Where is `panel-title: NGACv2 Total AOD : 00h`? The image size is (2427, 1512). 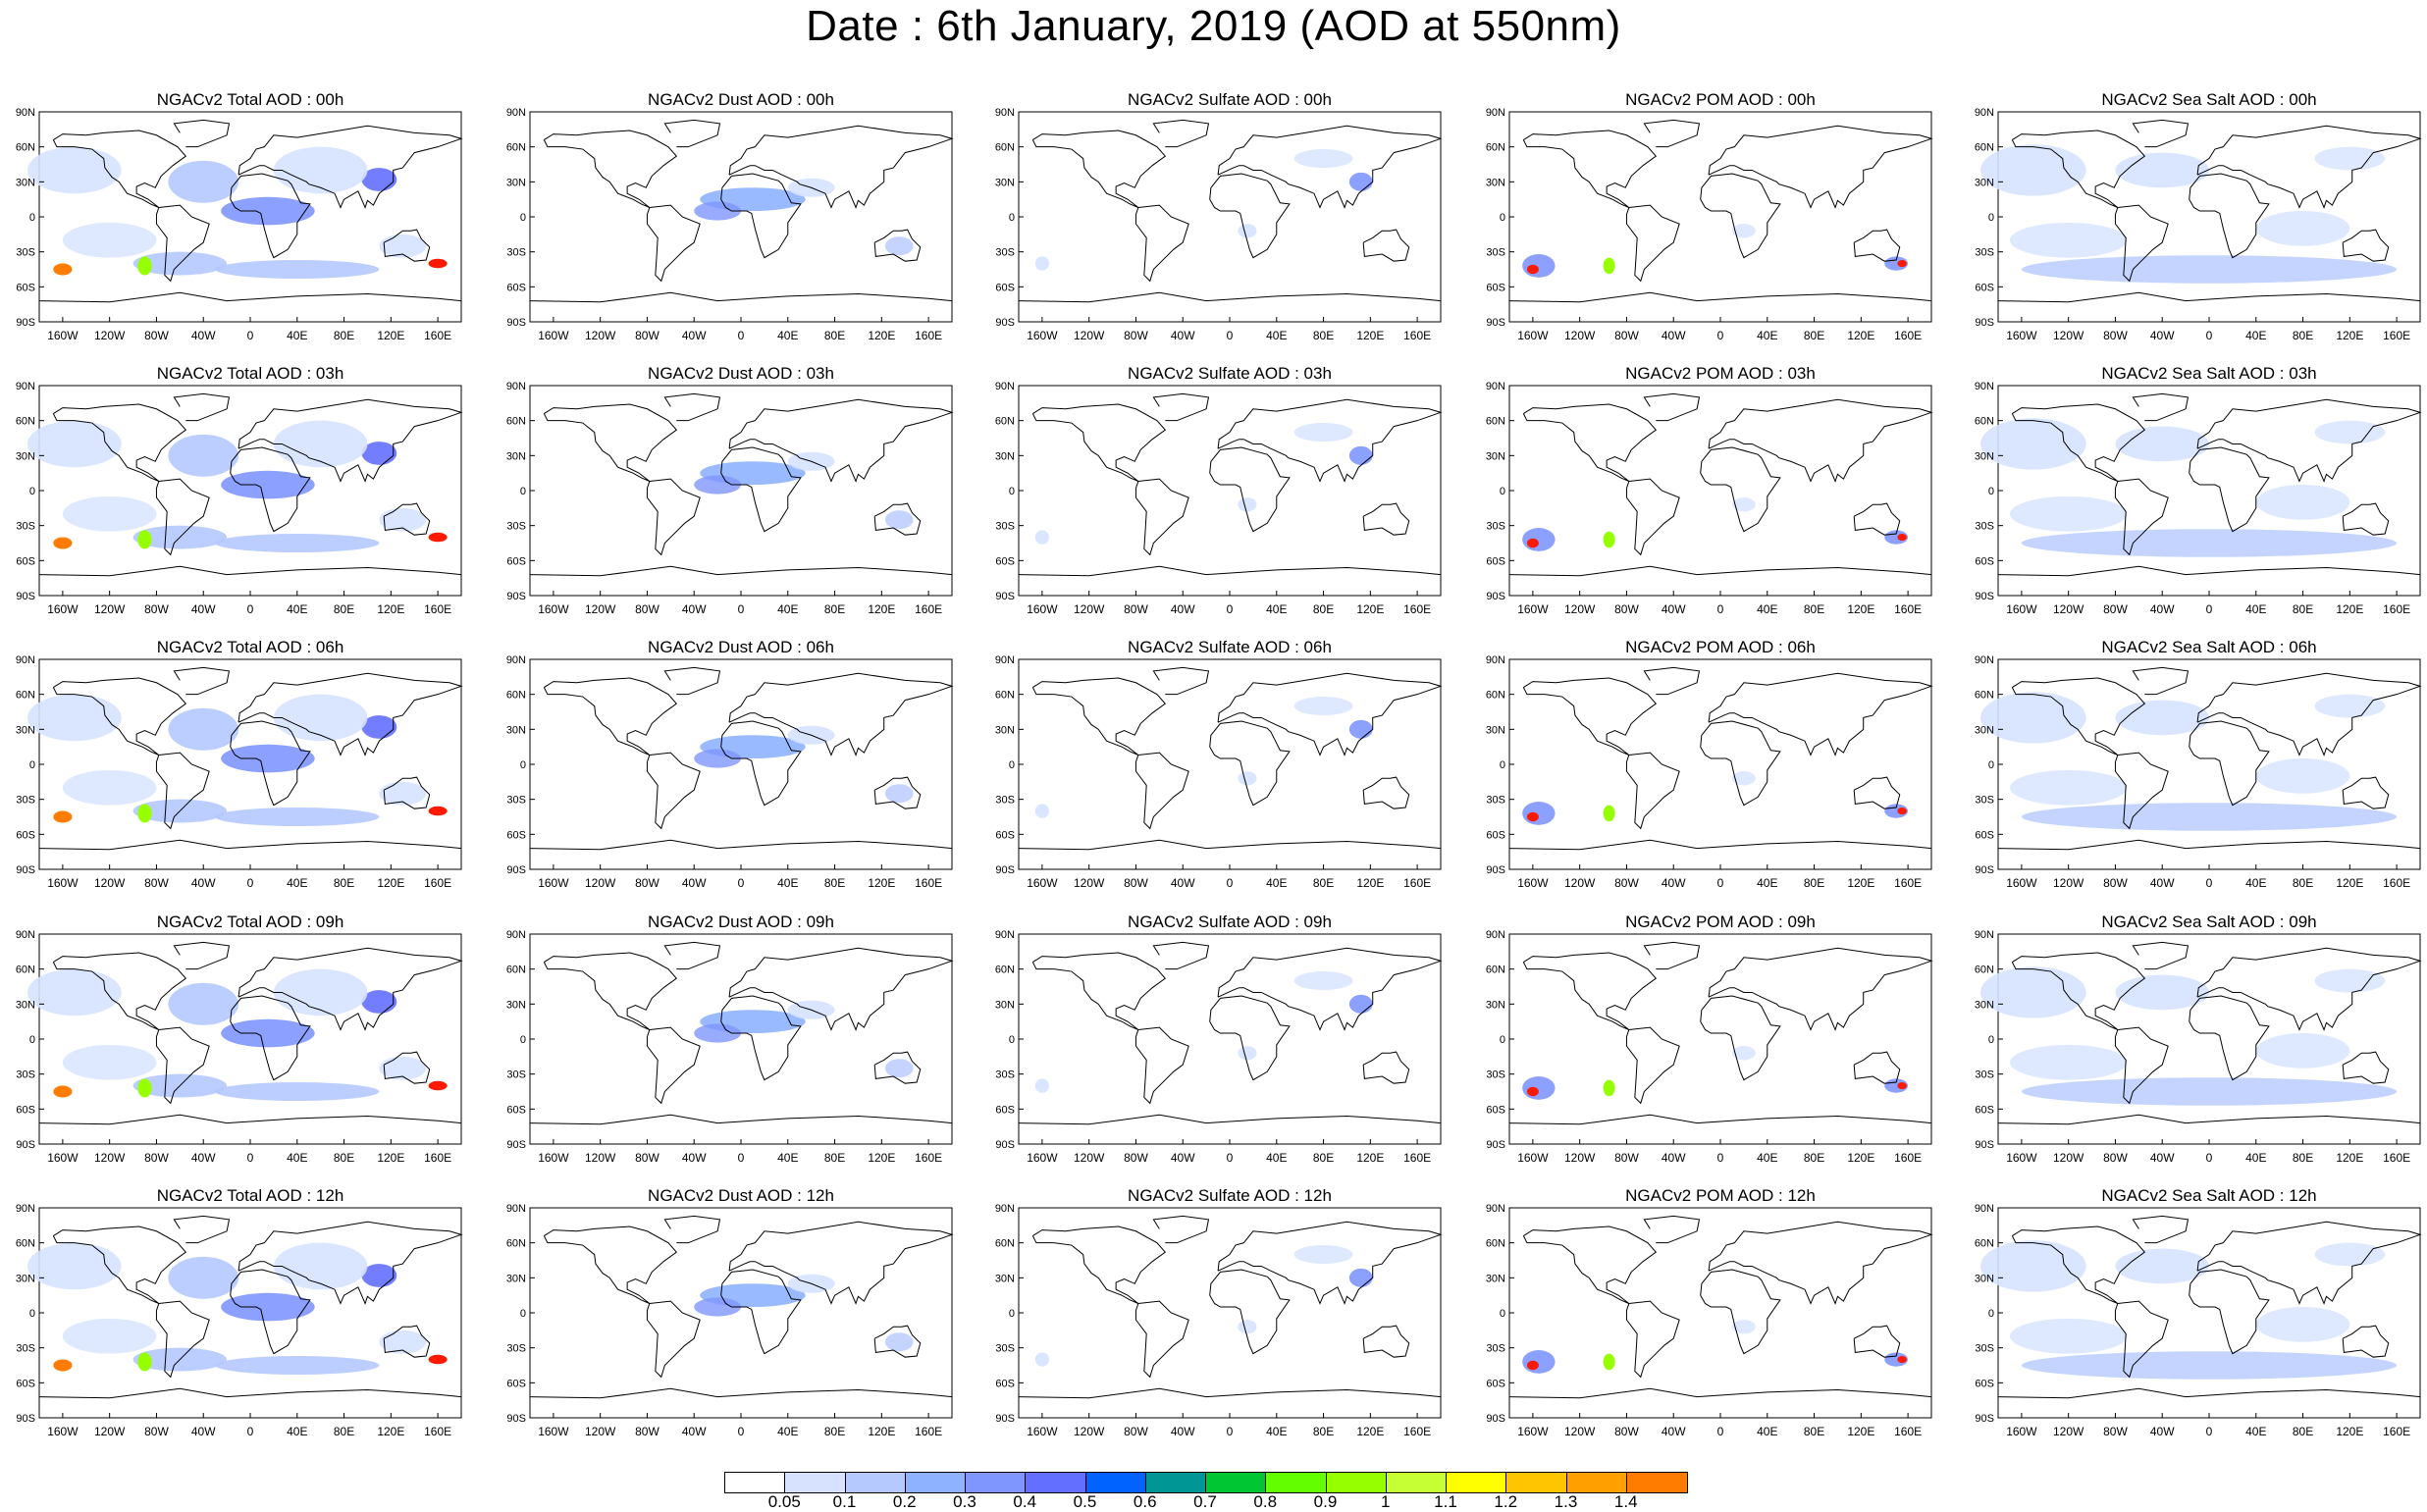 panel-title: NGACv2 Total AOD : 00h is located at coordinates (250, 99).